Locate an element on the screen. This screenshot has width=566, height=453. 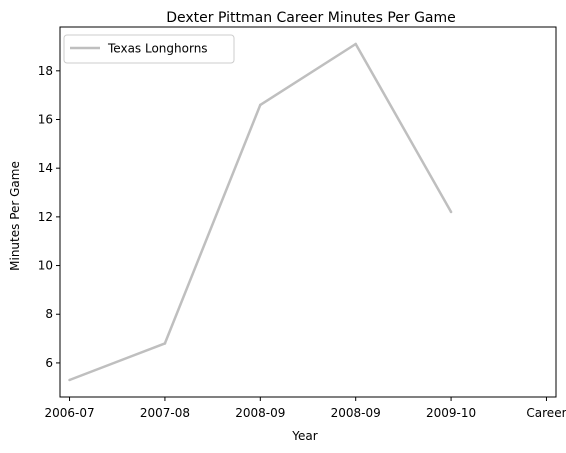
x-tick-label: 2006-07 is located at coordinates (69, 413).